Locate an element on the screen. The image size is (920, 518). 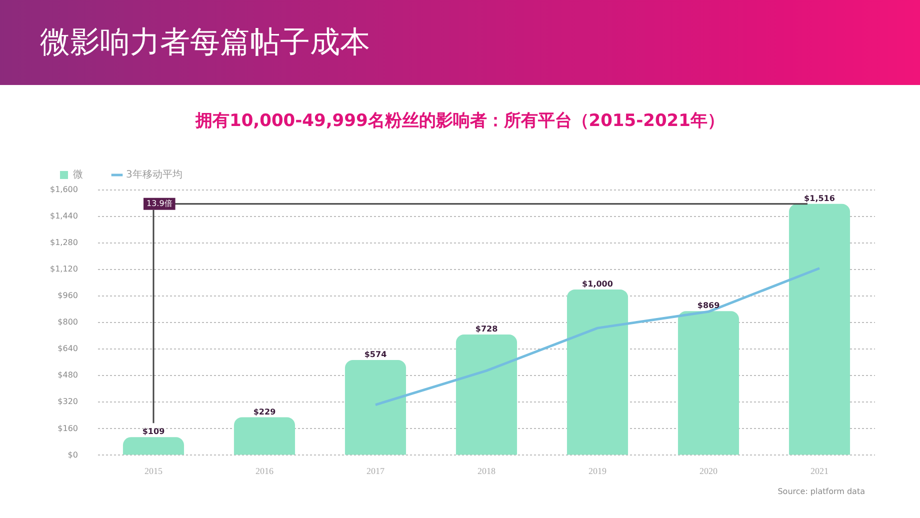
data-label: $229 is located at coordinates (264, 411).